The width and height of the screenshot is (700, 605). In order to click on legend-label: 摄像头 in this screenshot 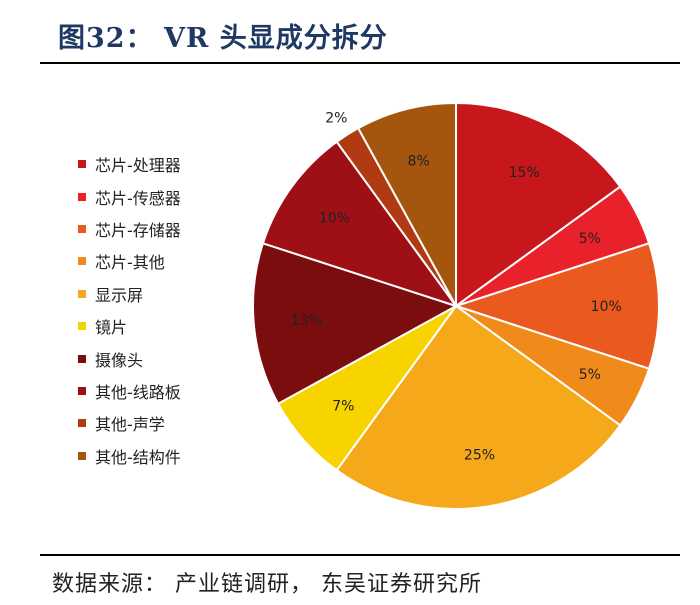, I will do `click(119, 360)`.